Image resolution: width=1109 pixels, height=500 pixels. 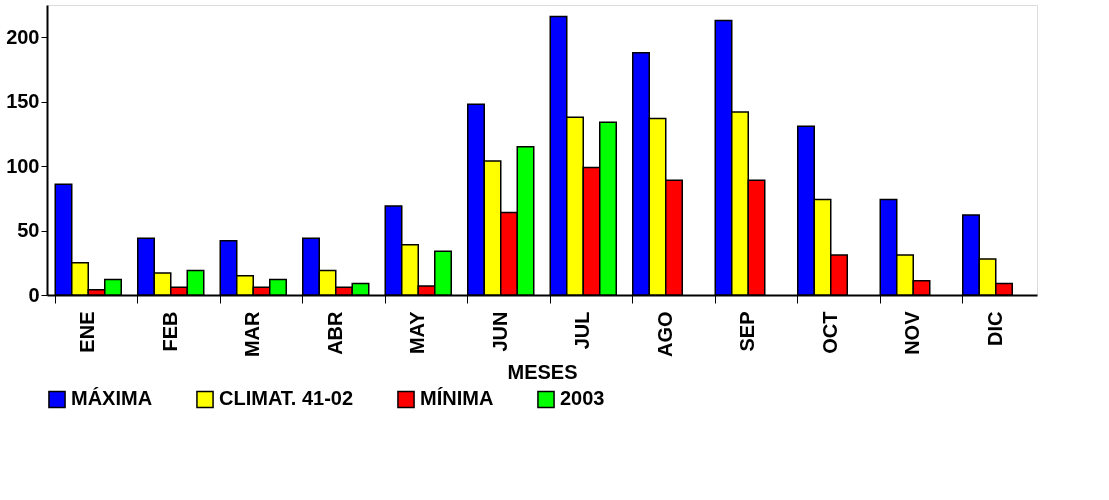 What do you see at coordinates (542, 372) in the screenshot?
I see `x-axis-title: MESES` at bounding box center [542, 372].